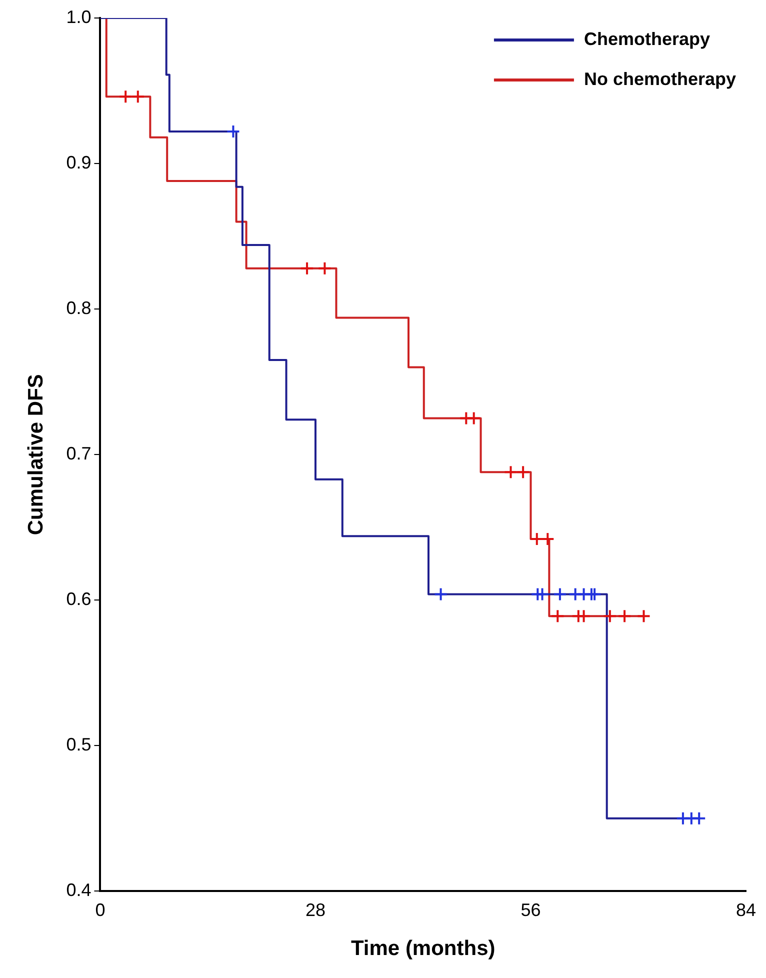 The image size is (766, 978). Describe the element at coordinates (79, 744) in the screenshot. I see `y-tick-label: 0.5` at that location.